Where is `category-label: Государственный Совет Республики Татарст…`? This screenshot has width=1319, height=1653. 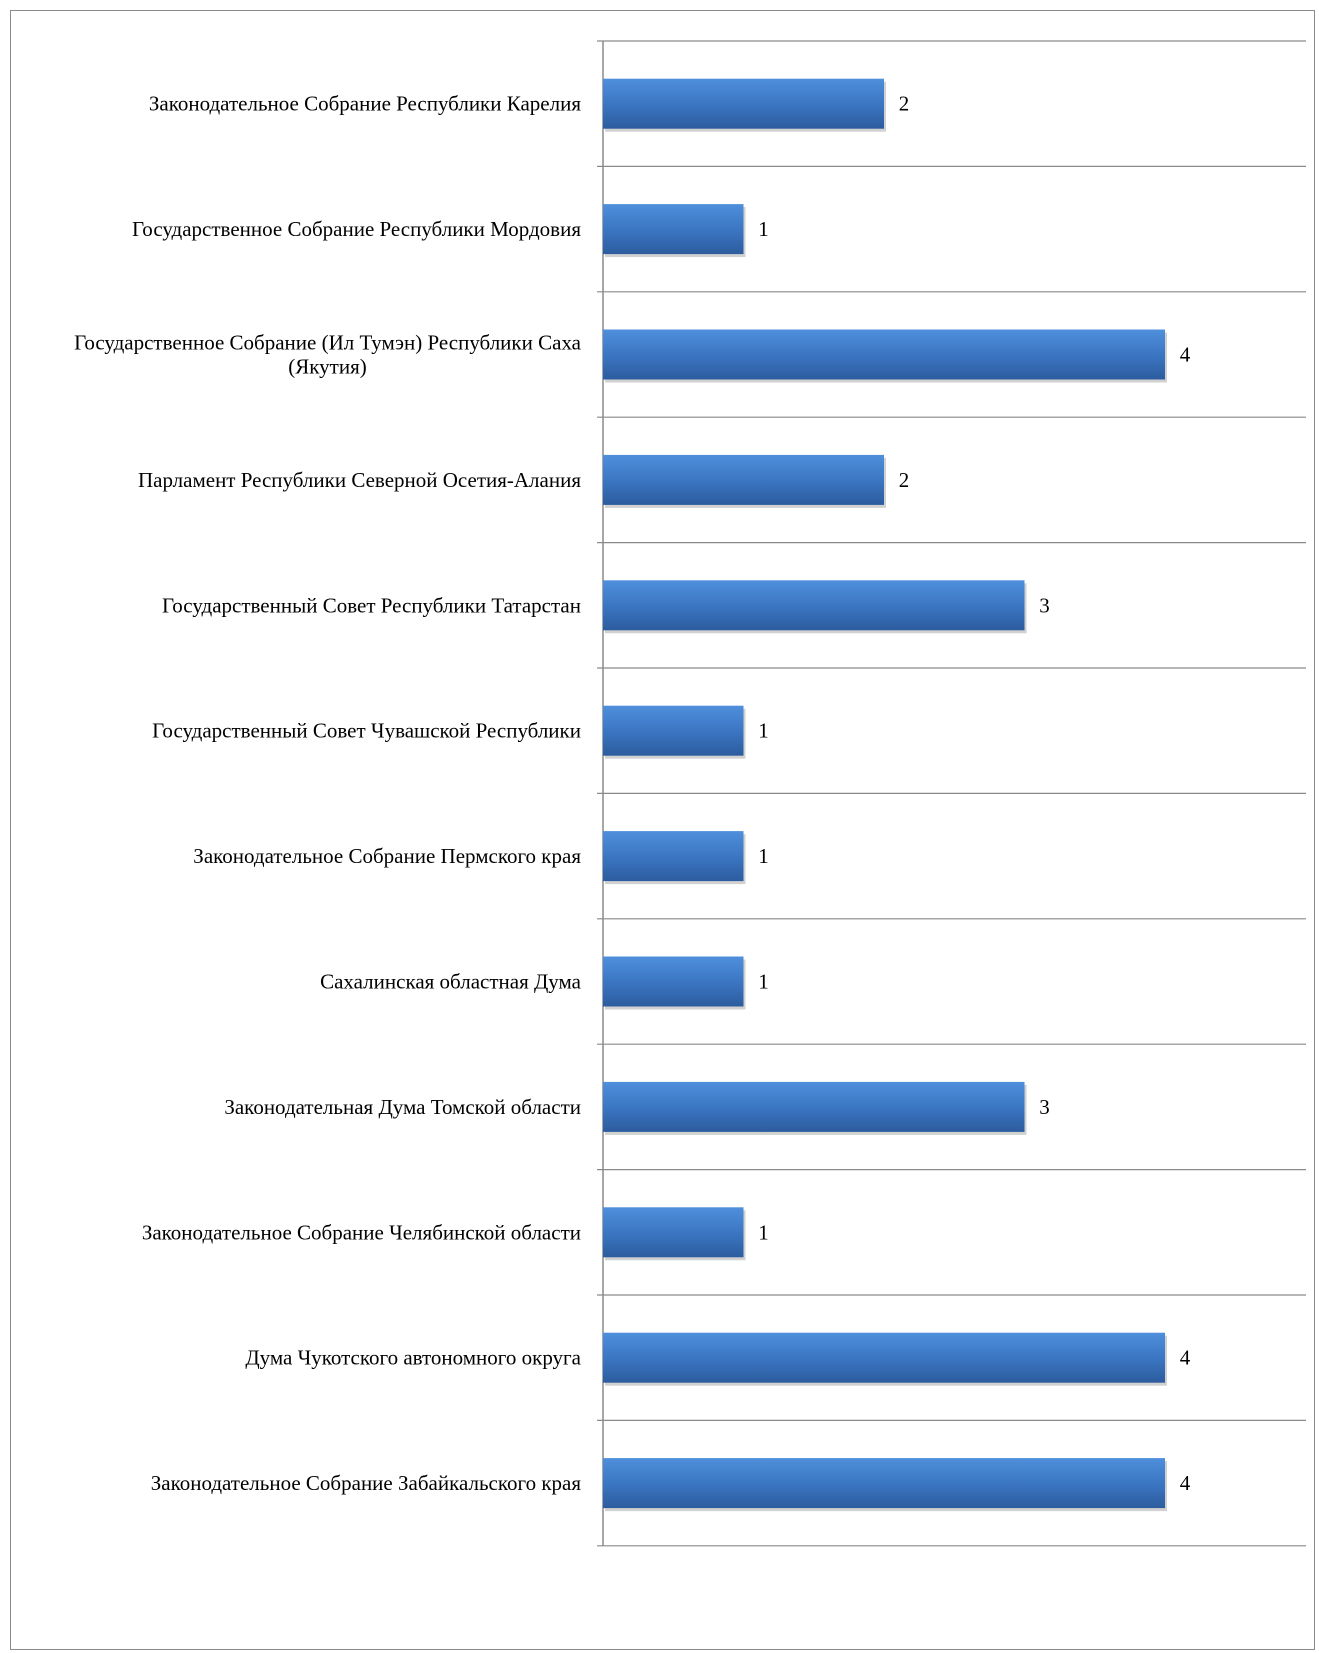
category-label: Государственный Совет Республики Татарст… is located at coordinates (371, 605).